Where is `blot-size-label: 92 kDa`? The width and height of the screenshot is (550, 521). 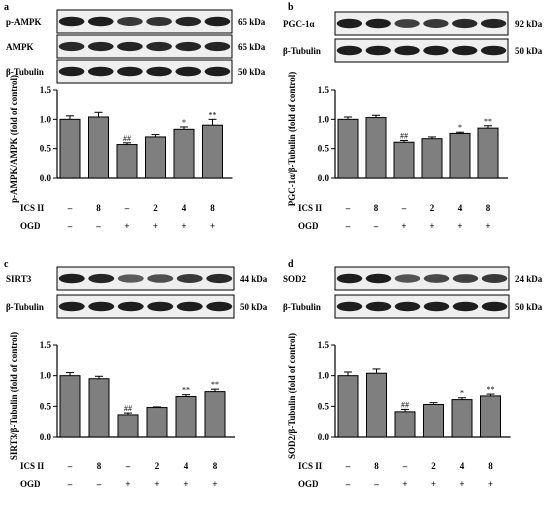 blot-size-label: 92 kDa is located at coordinates (529, 24).